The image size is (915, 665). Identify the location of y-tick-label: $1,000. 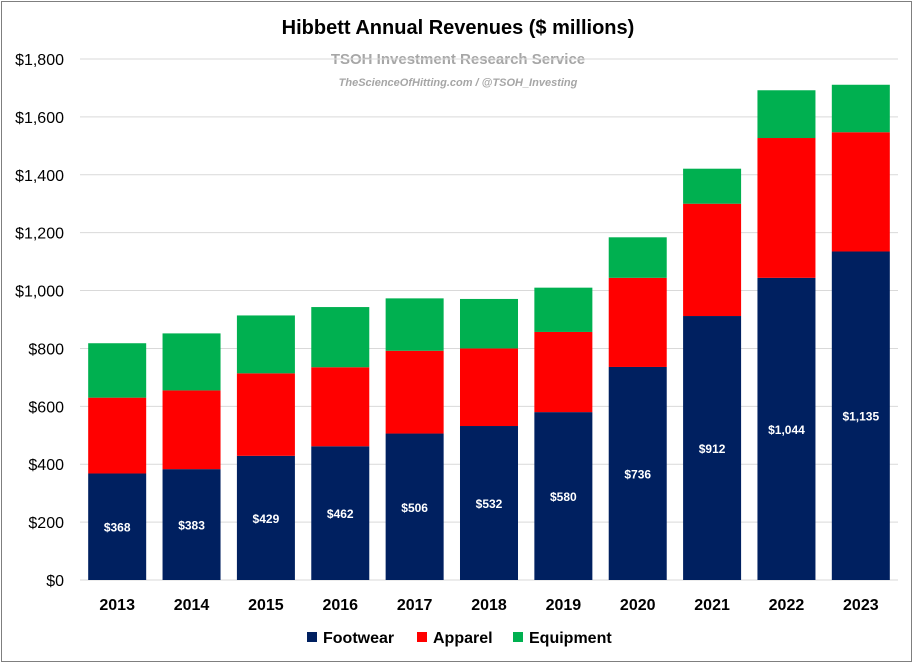
(39, 292).